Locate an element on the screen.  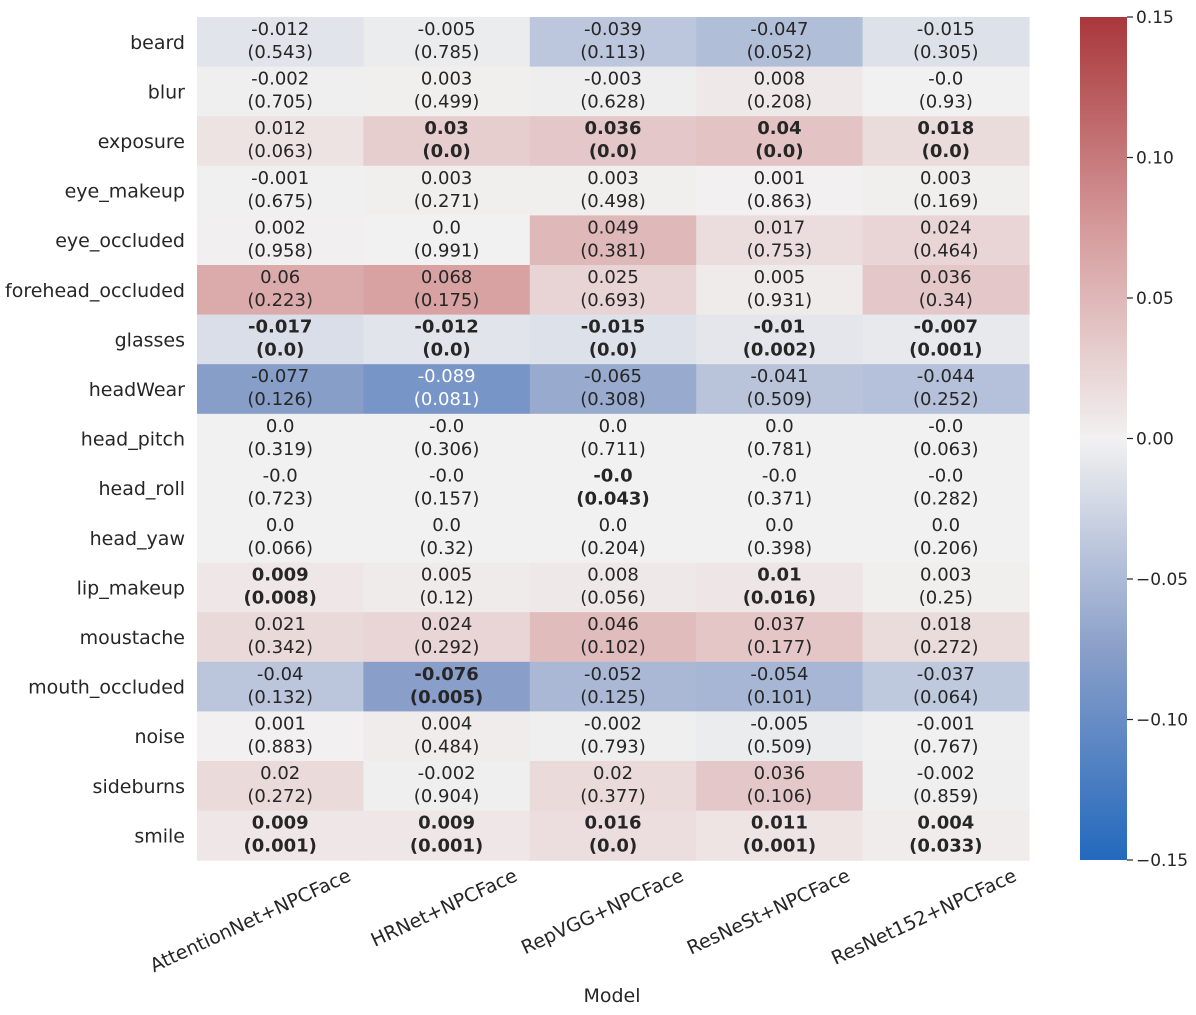
colorbar-ticks: 0.15 0.10 0.05 0.00 −0.05 −0.10 −0.15 is located at coordinates (1157, 439).